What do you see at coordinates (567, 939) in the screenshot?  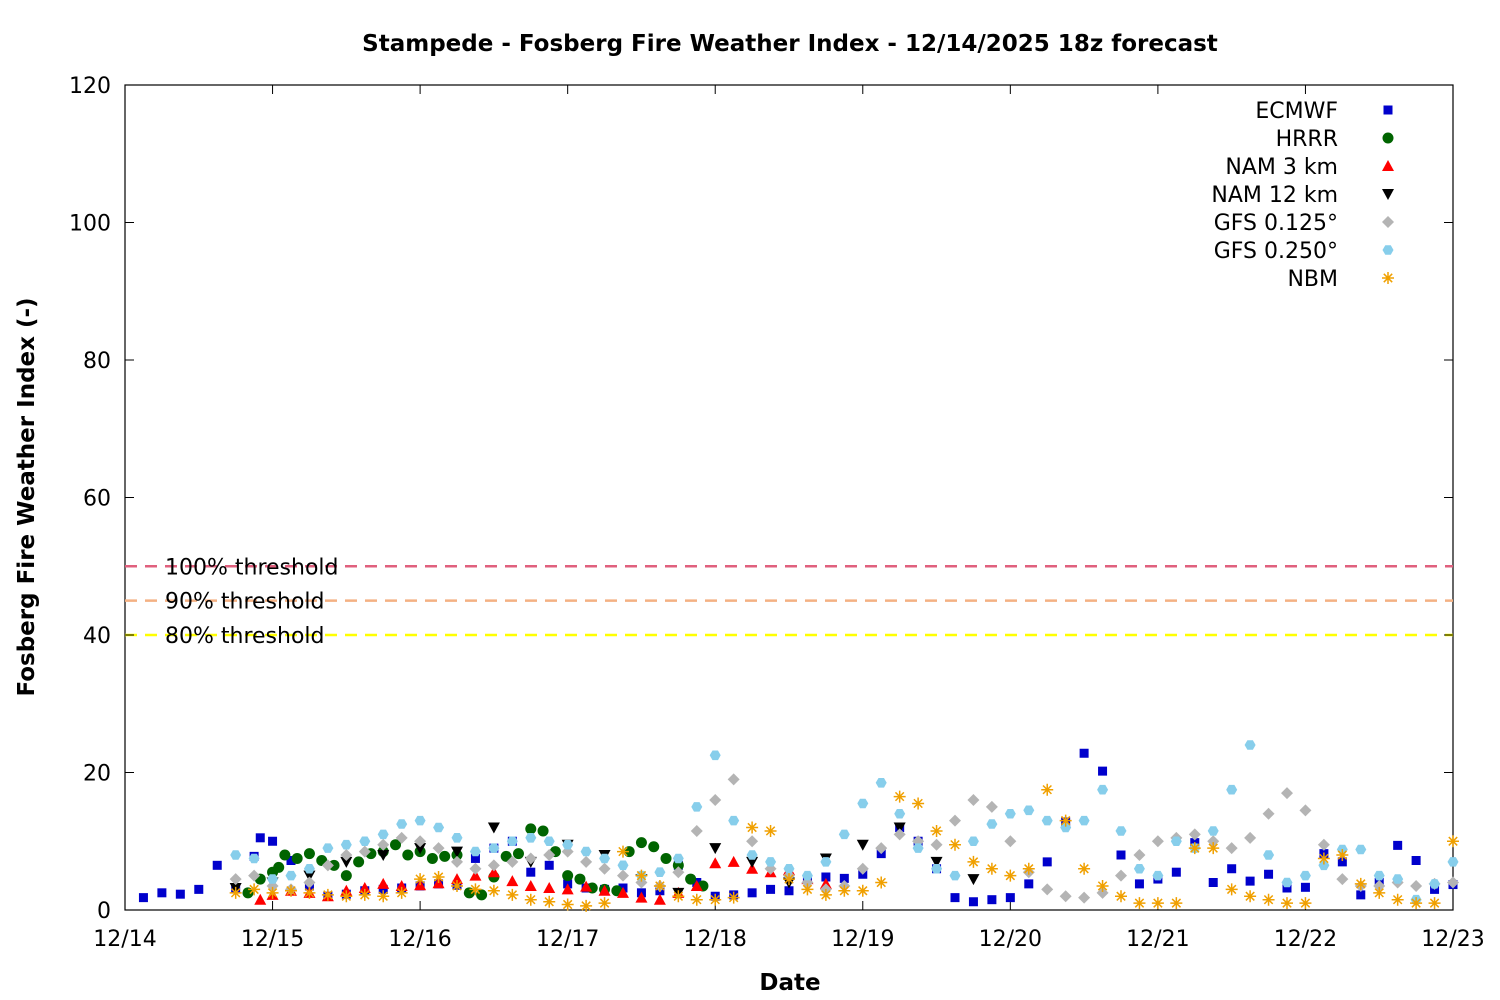 I see `x-tick-label: 12/17` at bounding box center [567, 939].